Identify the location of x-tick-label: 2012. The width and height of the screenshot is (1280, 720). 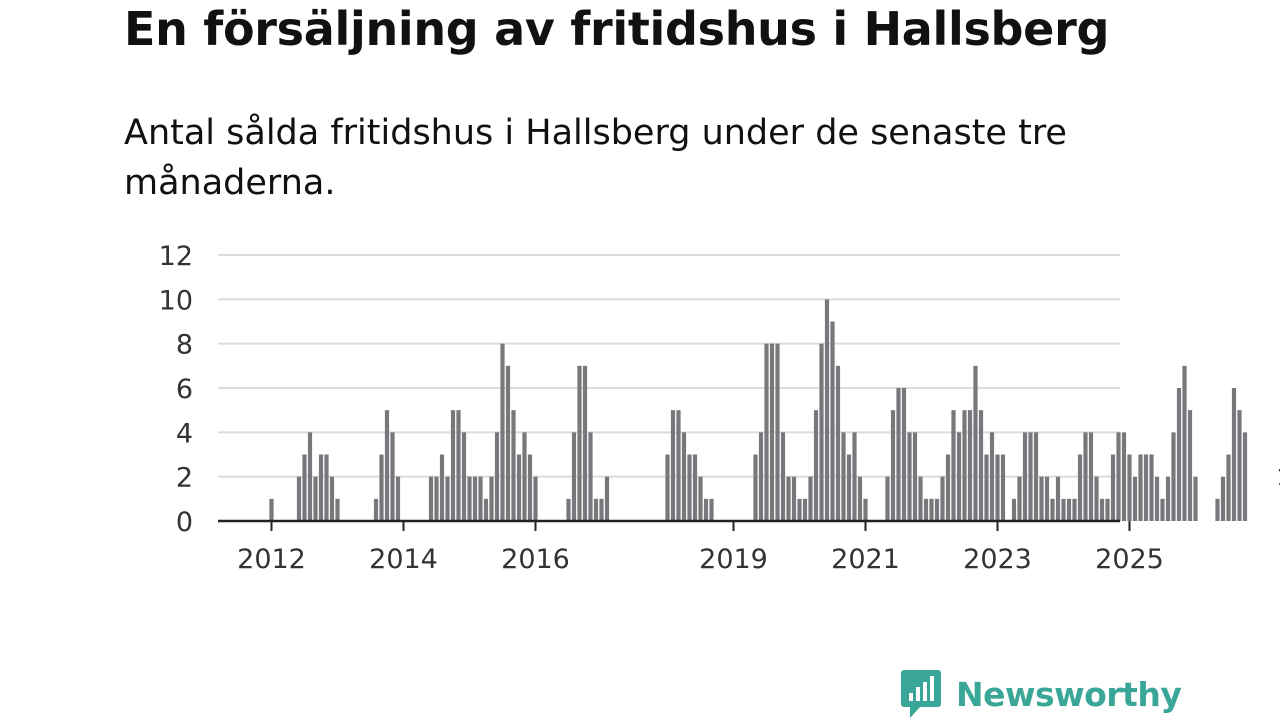
(271, 559).